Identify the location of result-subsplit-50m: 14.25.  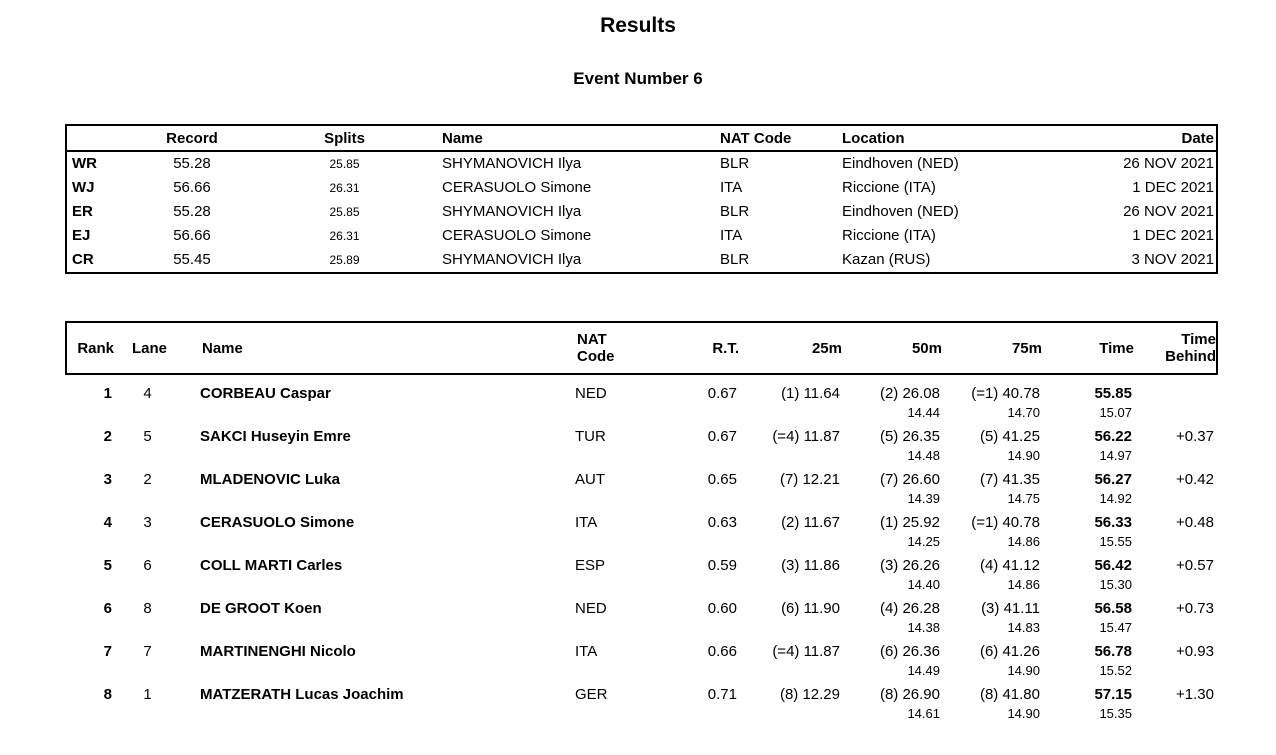
(923, 541).